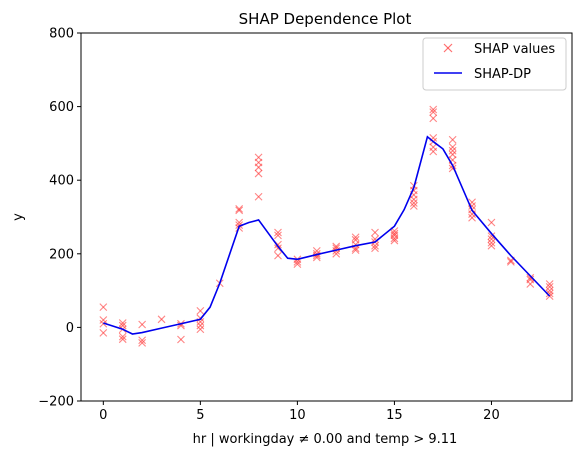  Describe the element at coordinates (70, 328) in the screenshot. I see `y-tick-label: 0` at that location.